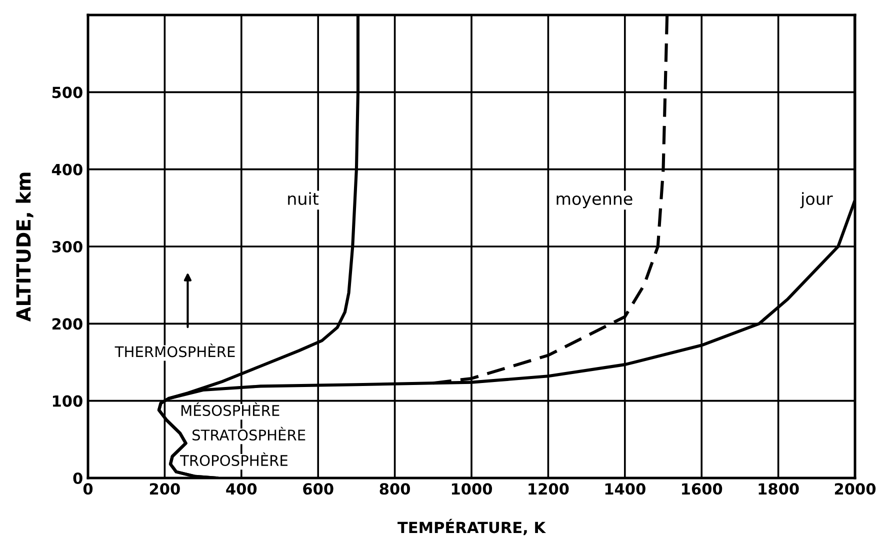 Image resolution: width=876 pixels, height=542 pixels. I want to click on x-tick-label: 2000, so click(855, 489).